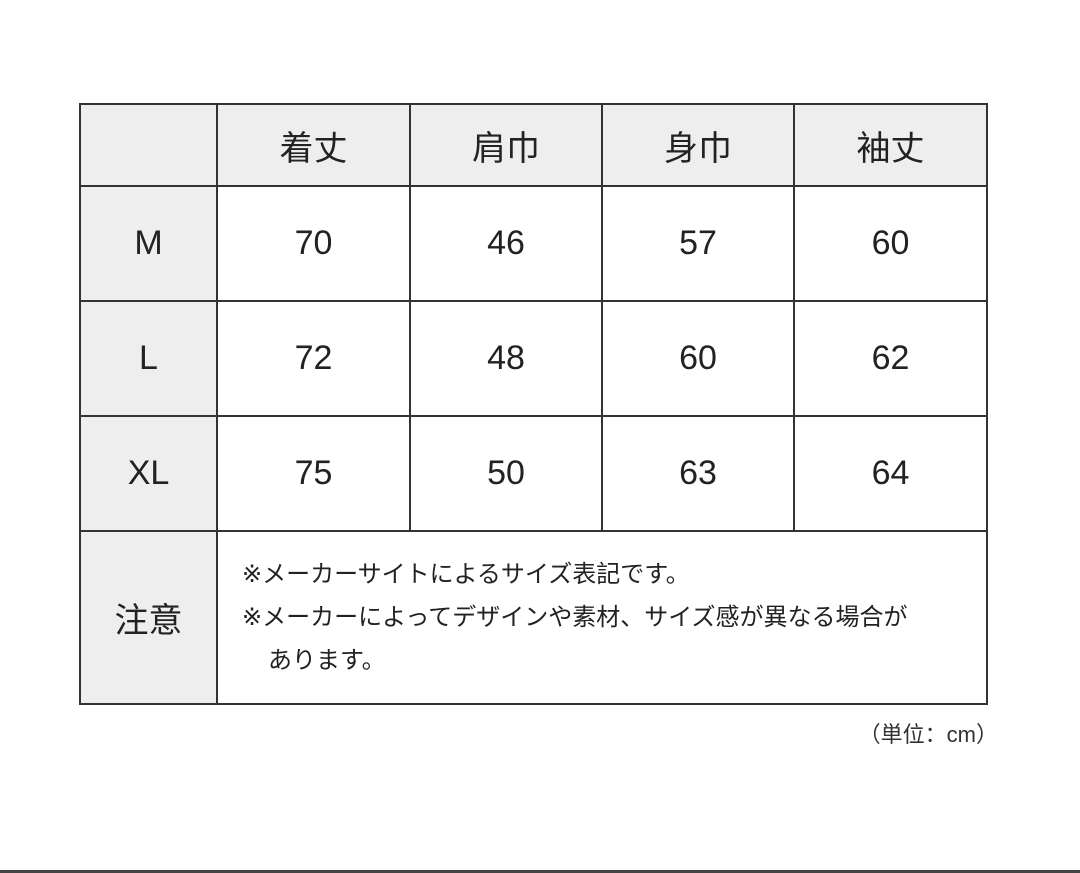  Describe the element at coordinates (506, 358) in the screenshot. I see `table-cell: 48` at that location.